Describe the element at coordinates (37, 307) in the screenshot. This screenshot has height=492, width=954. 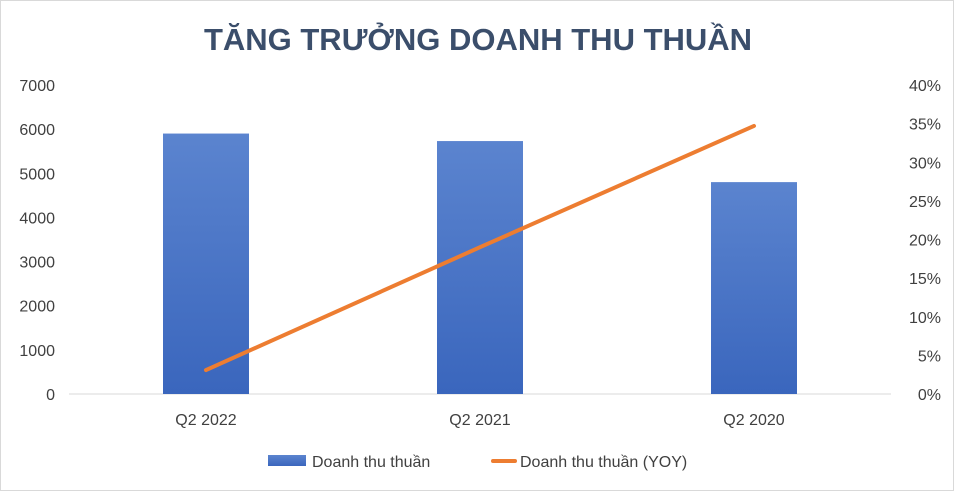
I see `y-left-tick-label: 2000` at that location.